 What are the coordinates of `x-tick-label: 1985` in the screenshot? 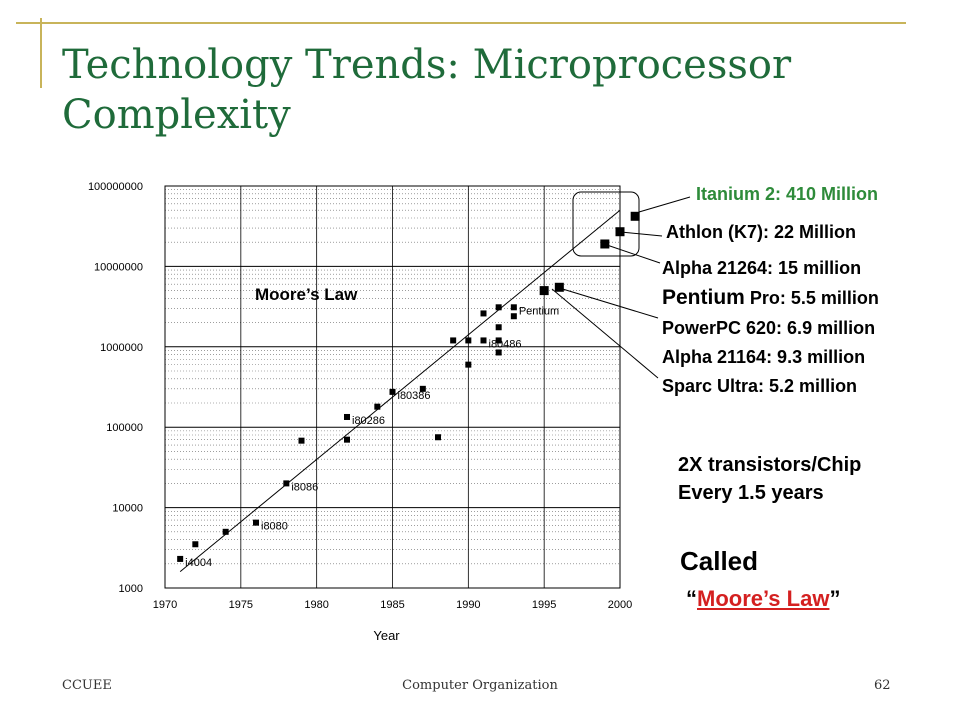 It's located at (392, 605).